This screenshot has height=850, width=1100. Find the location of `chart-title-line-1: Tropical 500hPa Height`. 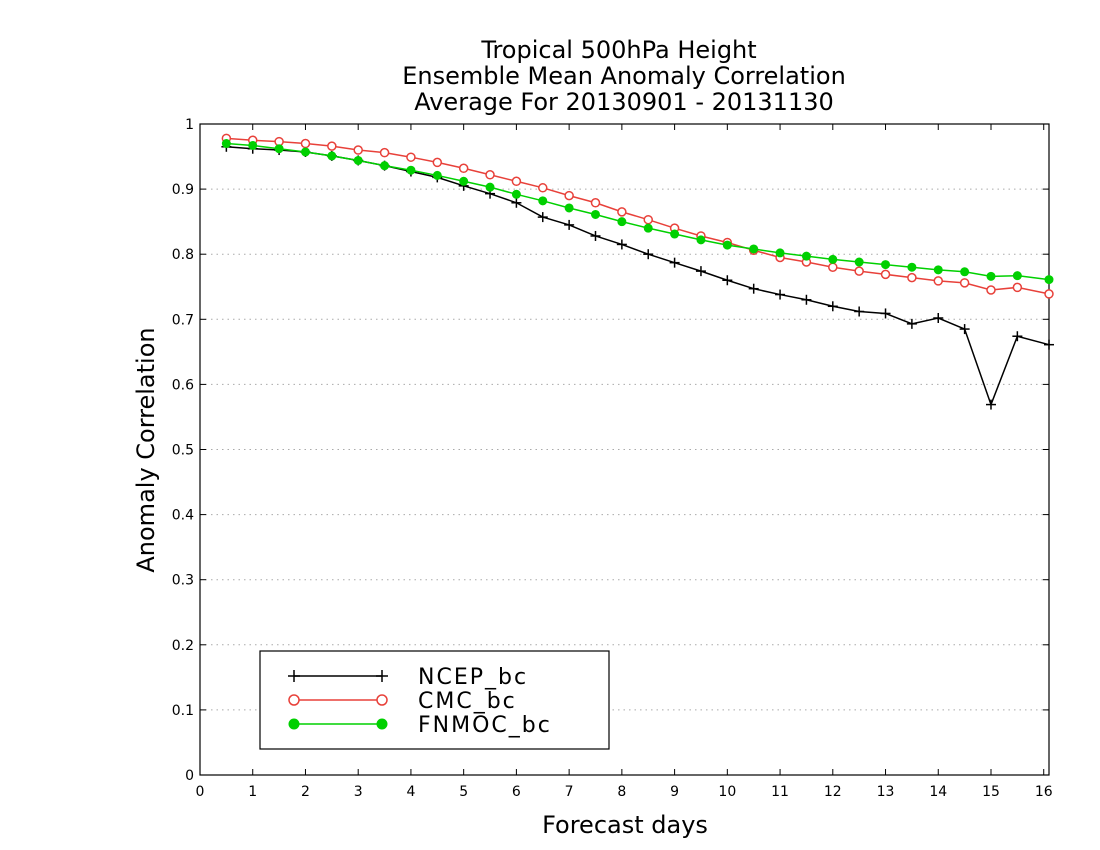

chart-title-line-1: Tropical 500hPa Height is located at coordinates (618, 50).